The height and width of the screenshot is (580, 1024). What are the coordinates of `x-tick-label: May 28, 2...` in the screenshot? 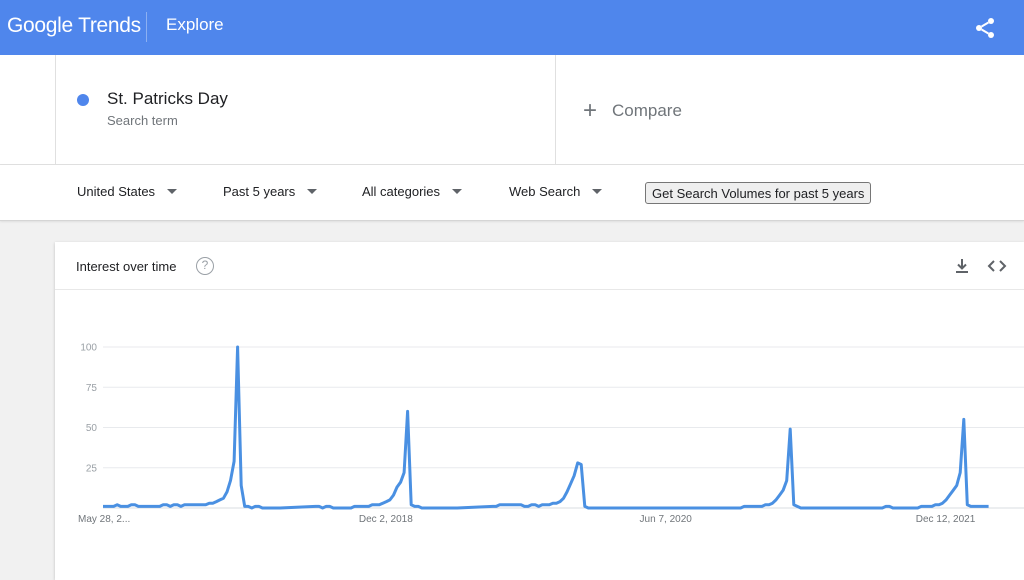 It's located at (104, 519).